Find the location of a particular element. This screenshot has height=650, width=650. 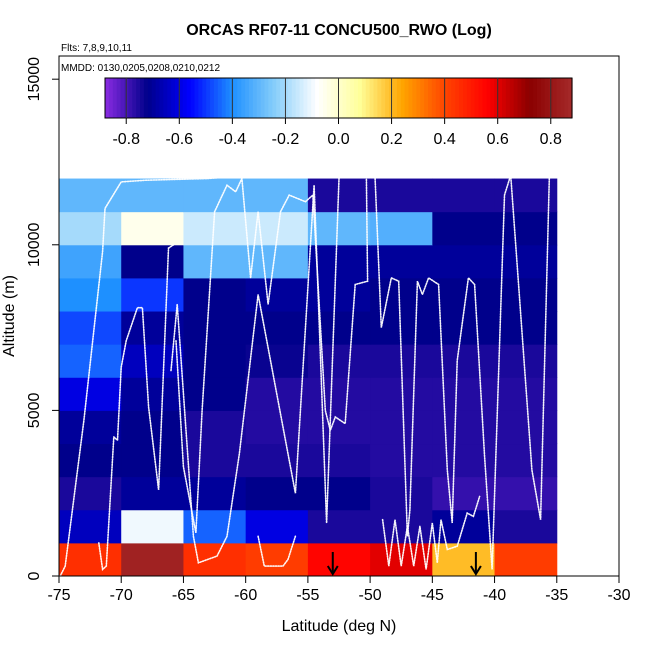

dates-note: MMDD: 0130,0205,0208,0210,0212 is located at coordinates (140, 68).